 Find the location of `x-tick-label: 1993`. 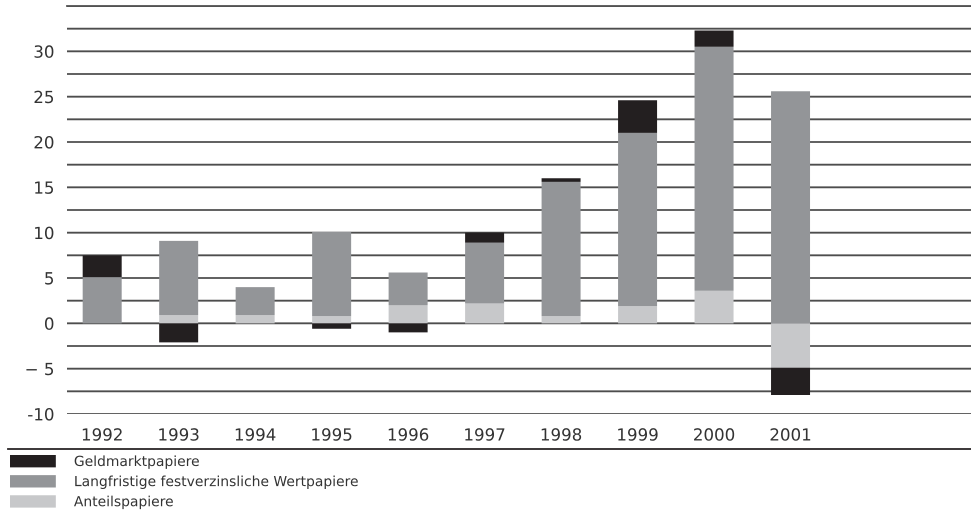

x-tick-label: 1993 is located at coordinates (179, 434).